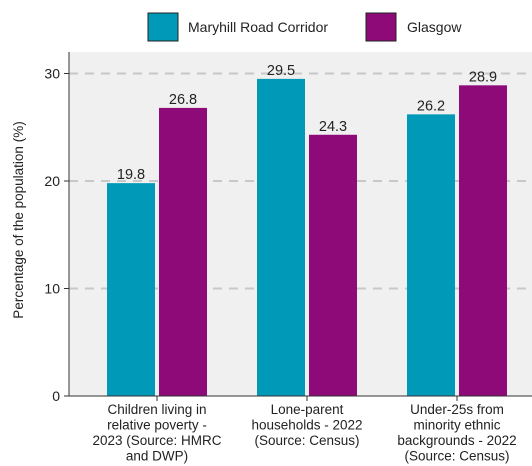  Describe the element at coordinates (183, 100) in the screenshot. I see `data-label: 26.8` at that location.